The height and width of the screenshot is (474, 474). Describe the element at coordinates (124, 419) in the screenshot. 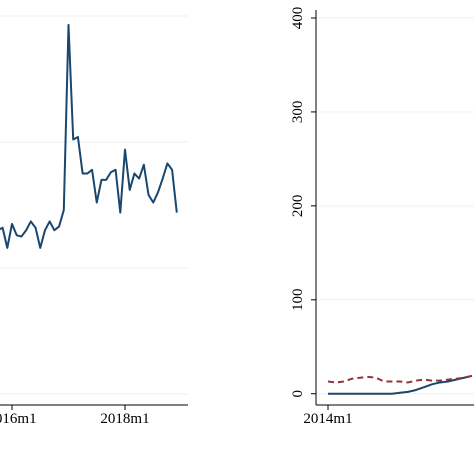

I see `x-tick-label: 2018m1` at that location.